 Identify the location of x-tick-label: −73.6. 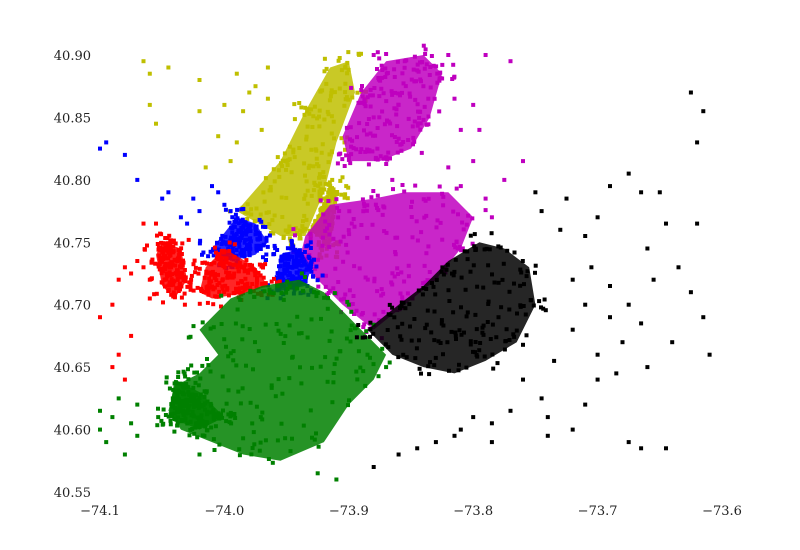
(722, 511).